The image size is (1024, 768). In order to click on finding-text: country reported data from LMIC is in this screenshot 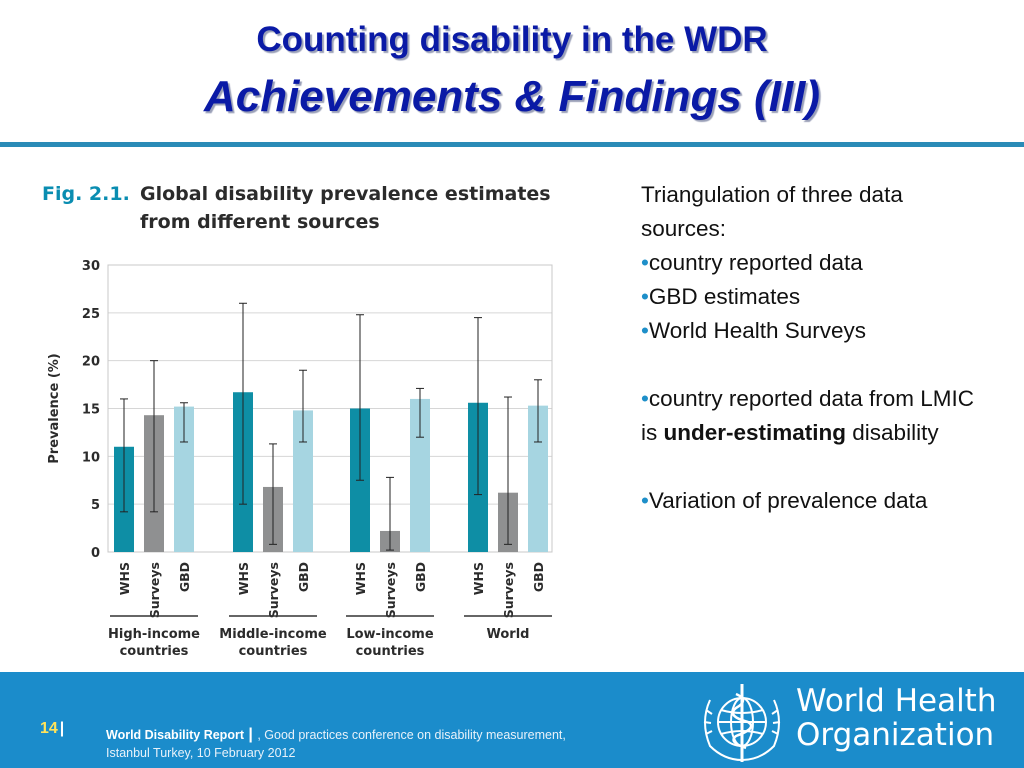, I will do `click(808, 415)`.